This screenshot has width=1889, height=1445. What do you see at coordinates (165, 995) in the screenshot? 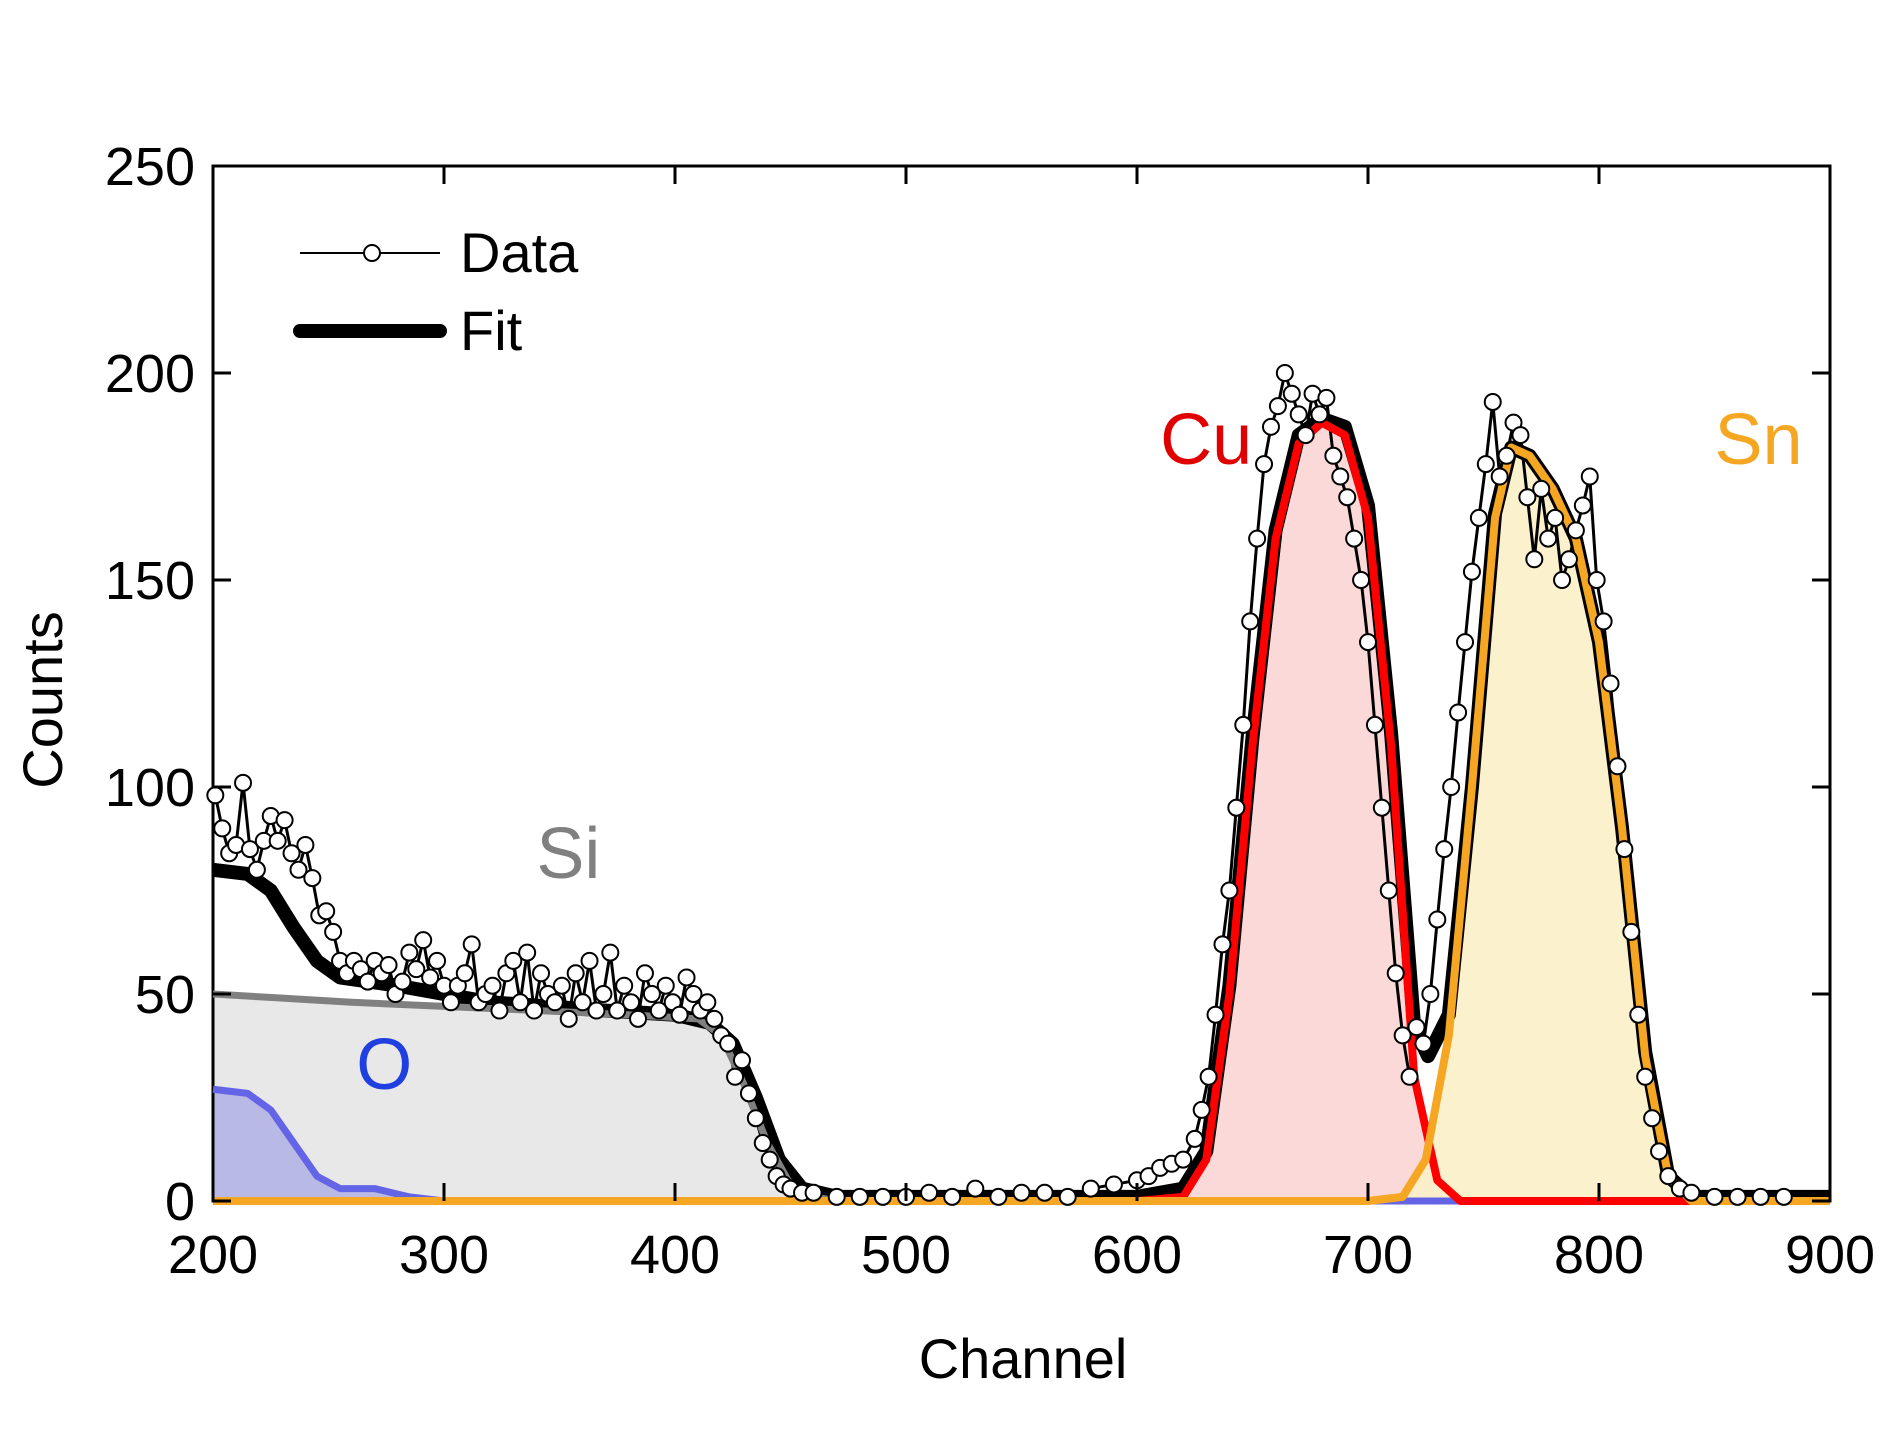
I see `y-tick-label: 50` at bounding box center [165, 995].